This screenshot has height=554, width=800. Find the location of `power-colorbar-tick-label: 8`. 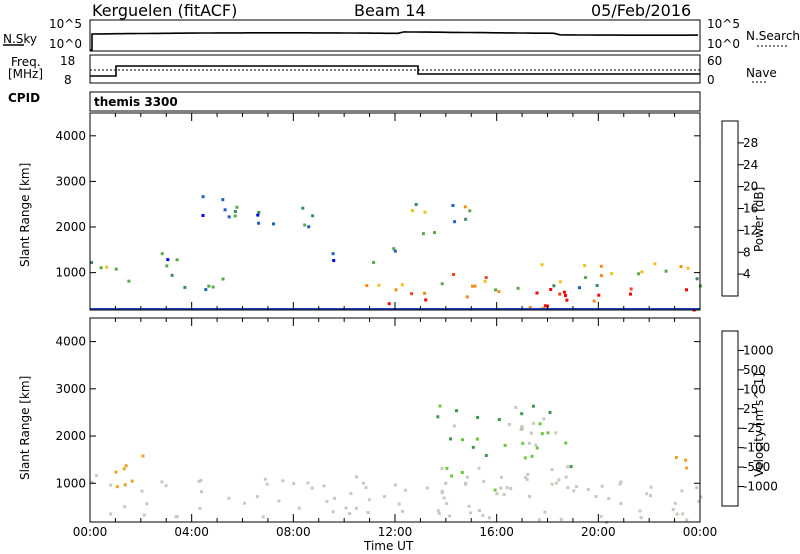

power-colorbar-tick-label: 8 is located at coordinates (747, 252).